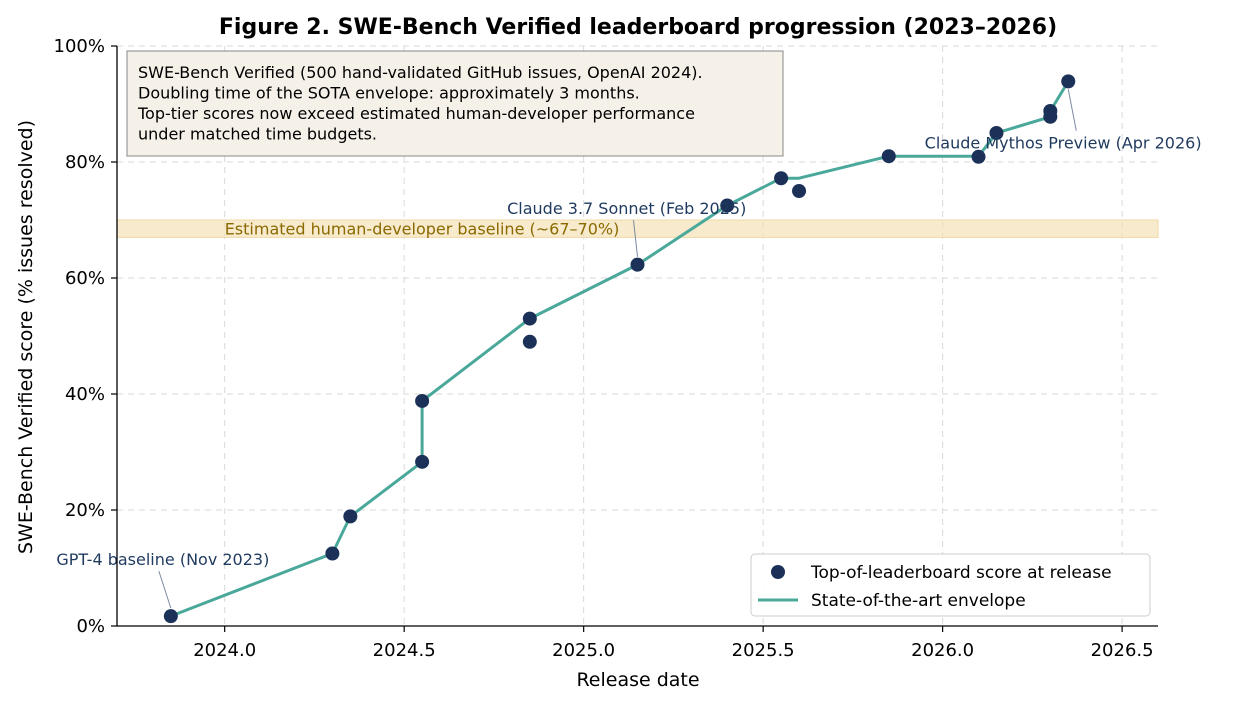 Image resolution: width=1247 pixels, height=704 pixels. I want to click on y-tick-label: 80%, so click(85, 162).